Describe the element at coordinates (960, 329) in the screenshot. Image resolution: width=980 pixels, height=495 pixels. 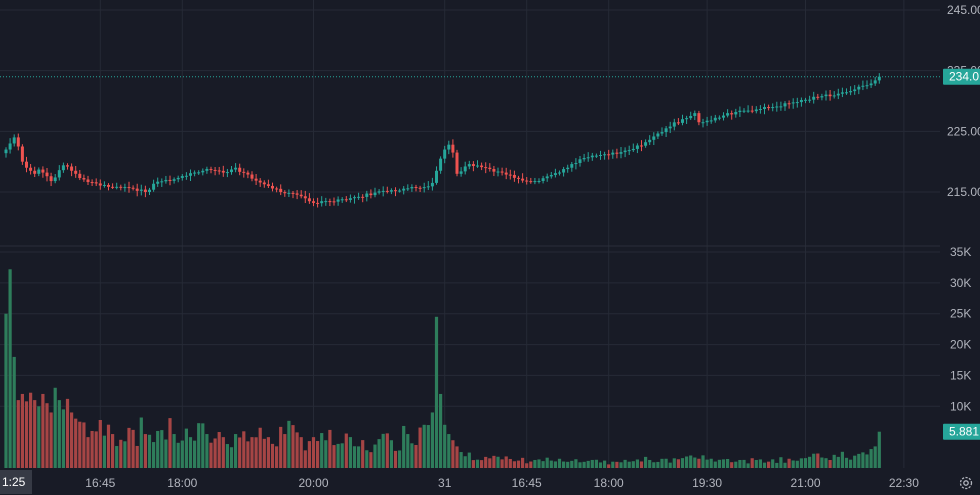
I see `volume-axis: 10K 15K 20K 25K 30K 35K` at that location.